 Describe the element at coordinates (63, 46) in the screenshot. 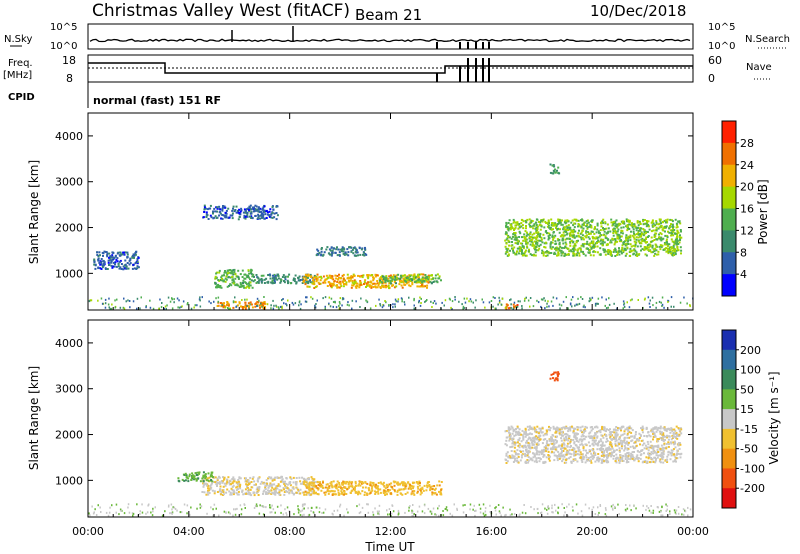

I see `noise-left-tick-bottom: 10^0` at that location.